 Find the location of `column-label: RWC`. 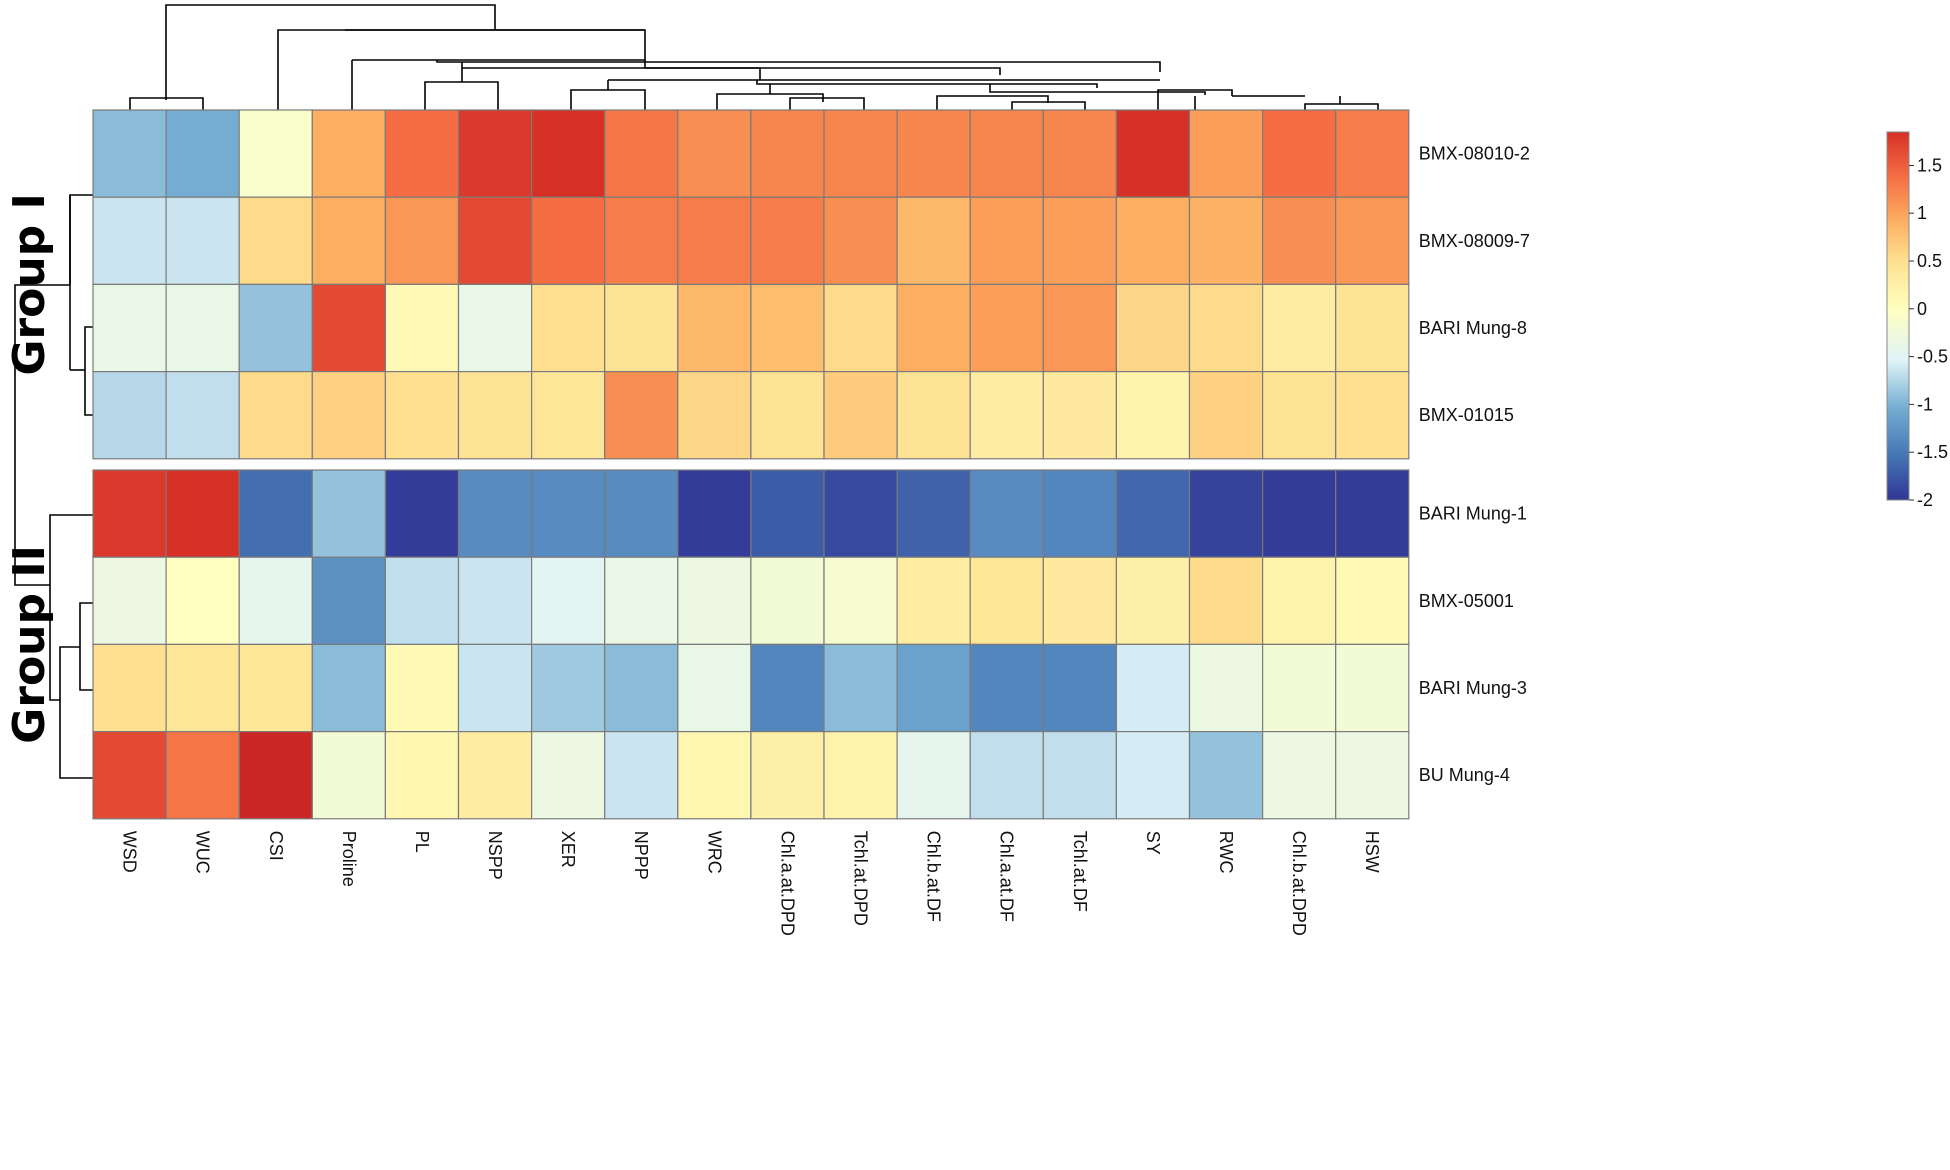

column-label: RWC is located at coordinates (1226, 852).